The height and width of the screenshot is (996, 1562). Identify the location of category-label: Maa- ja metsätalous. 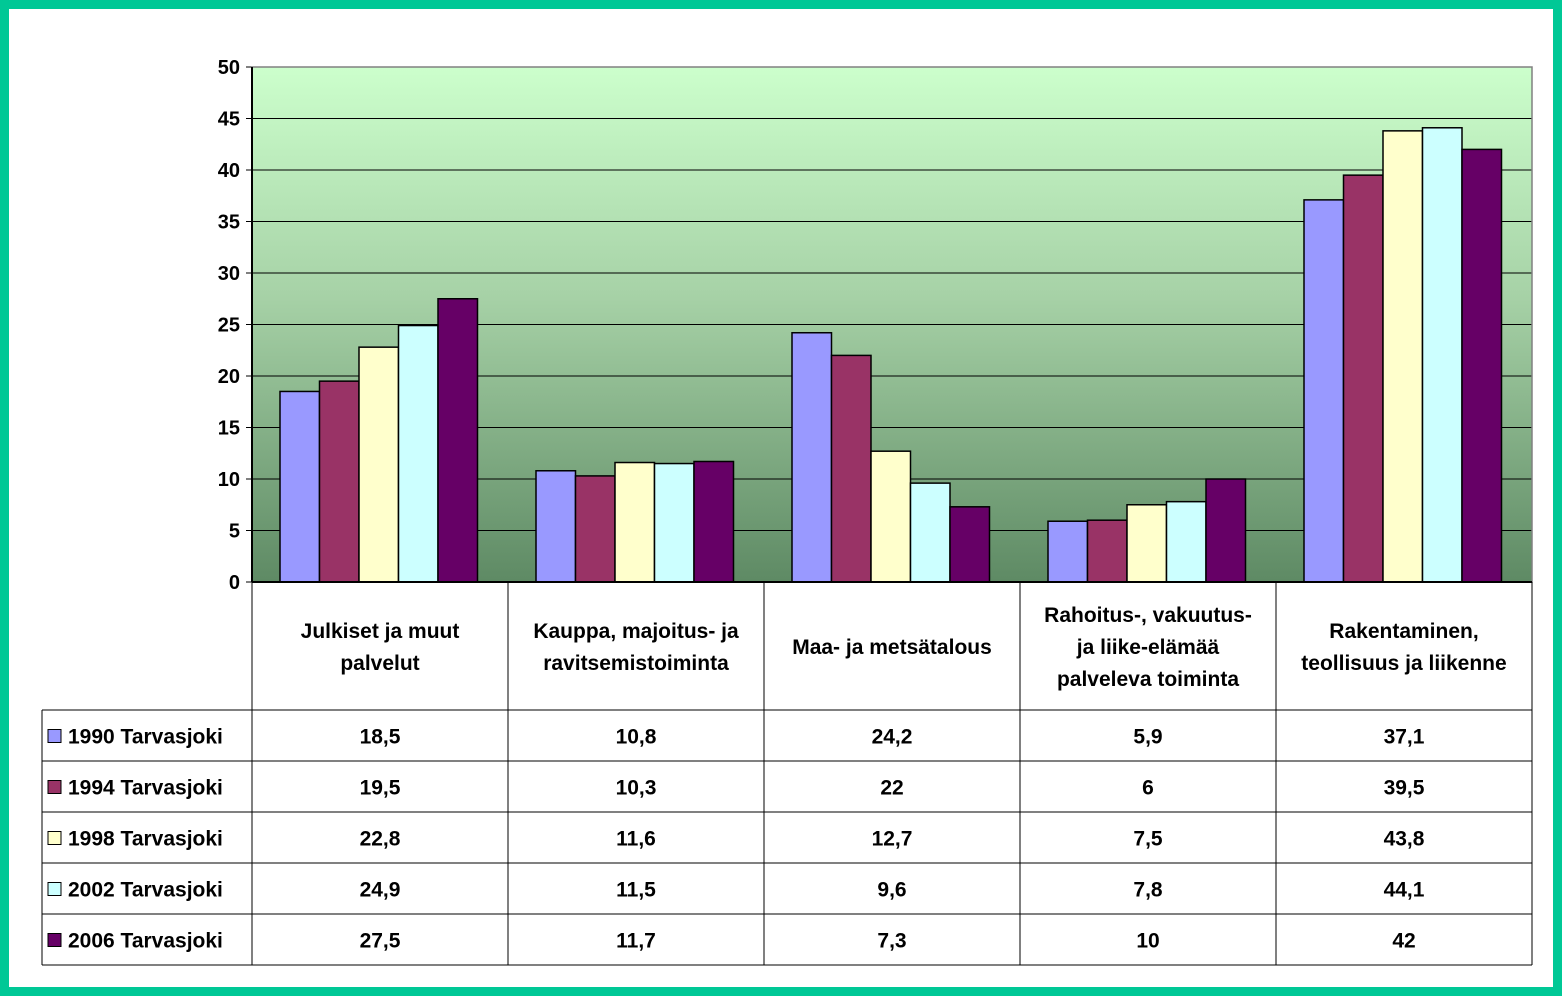
(892, 647).